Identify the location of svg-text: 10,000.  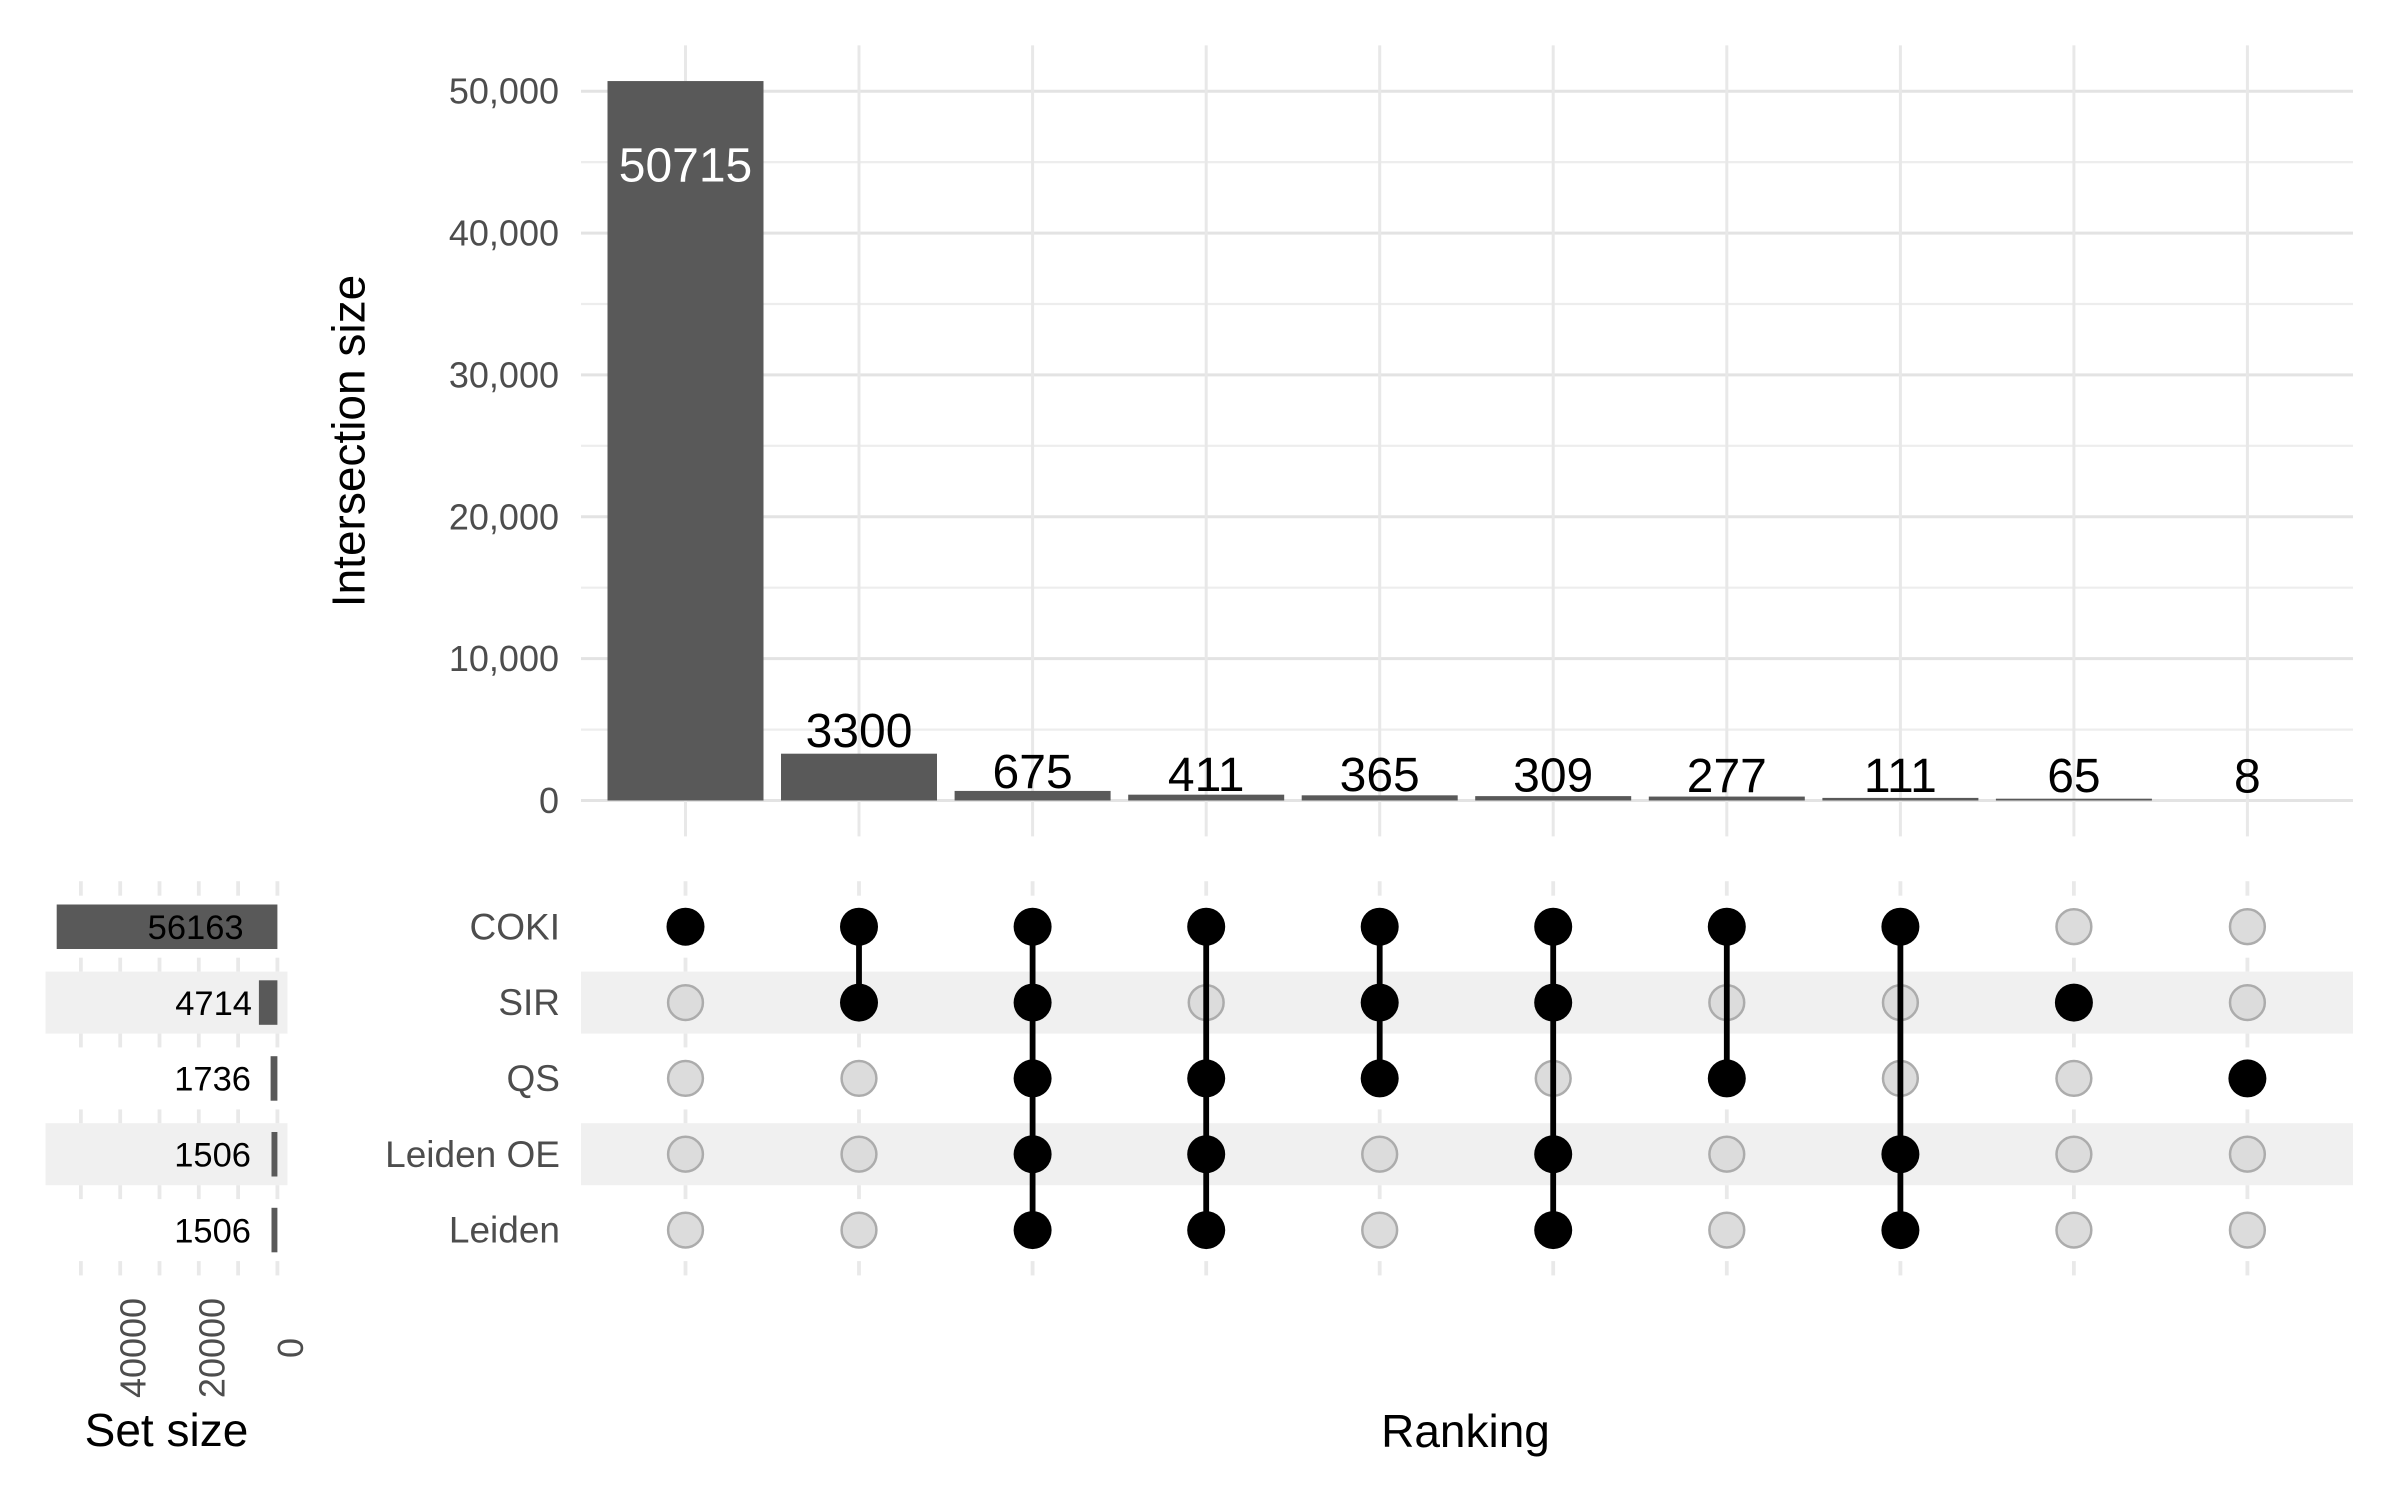
(504, 658).